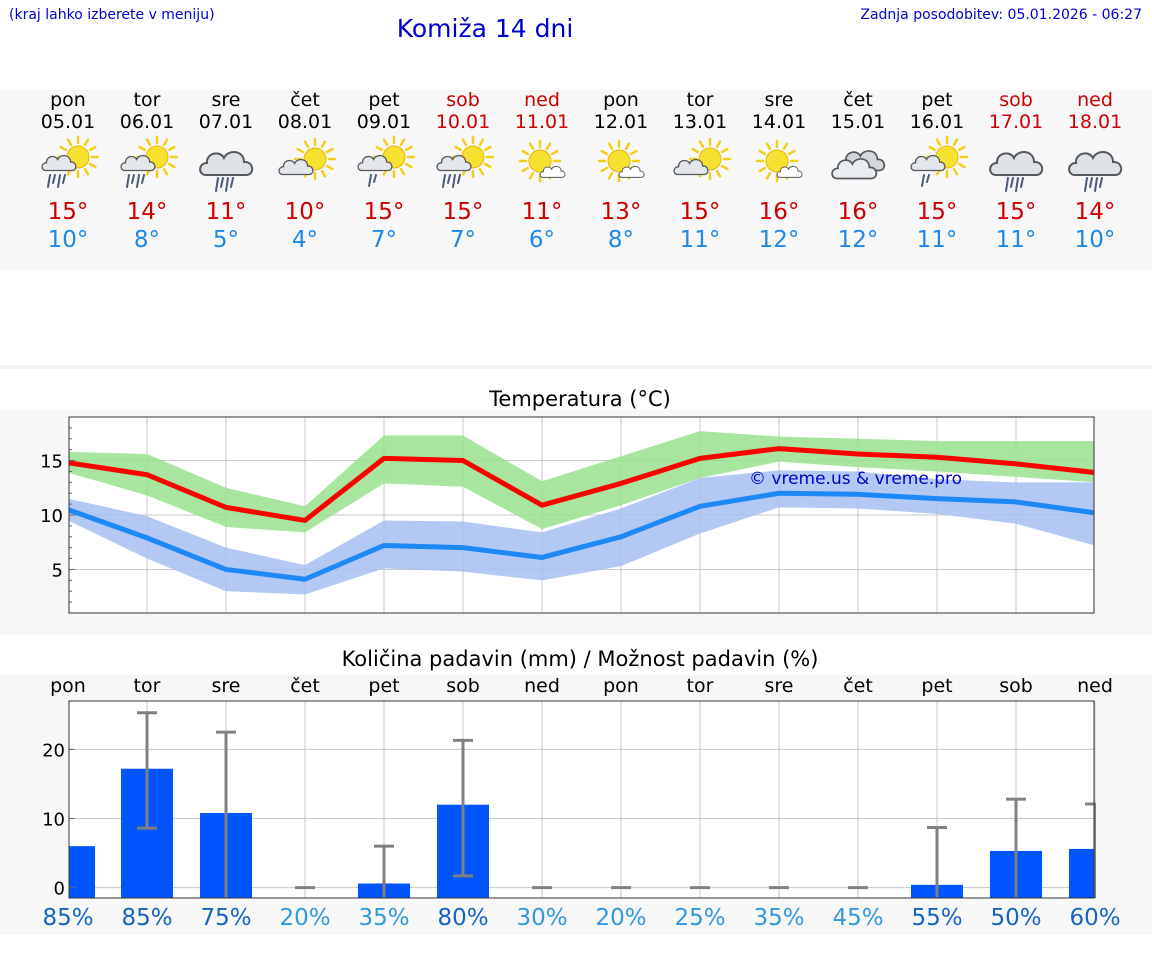 This screenshot has width=1152, height=975. I want to click on y-tick-label: 5, so click(57, 570).